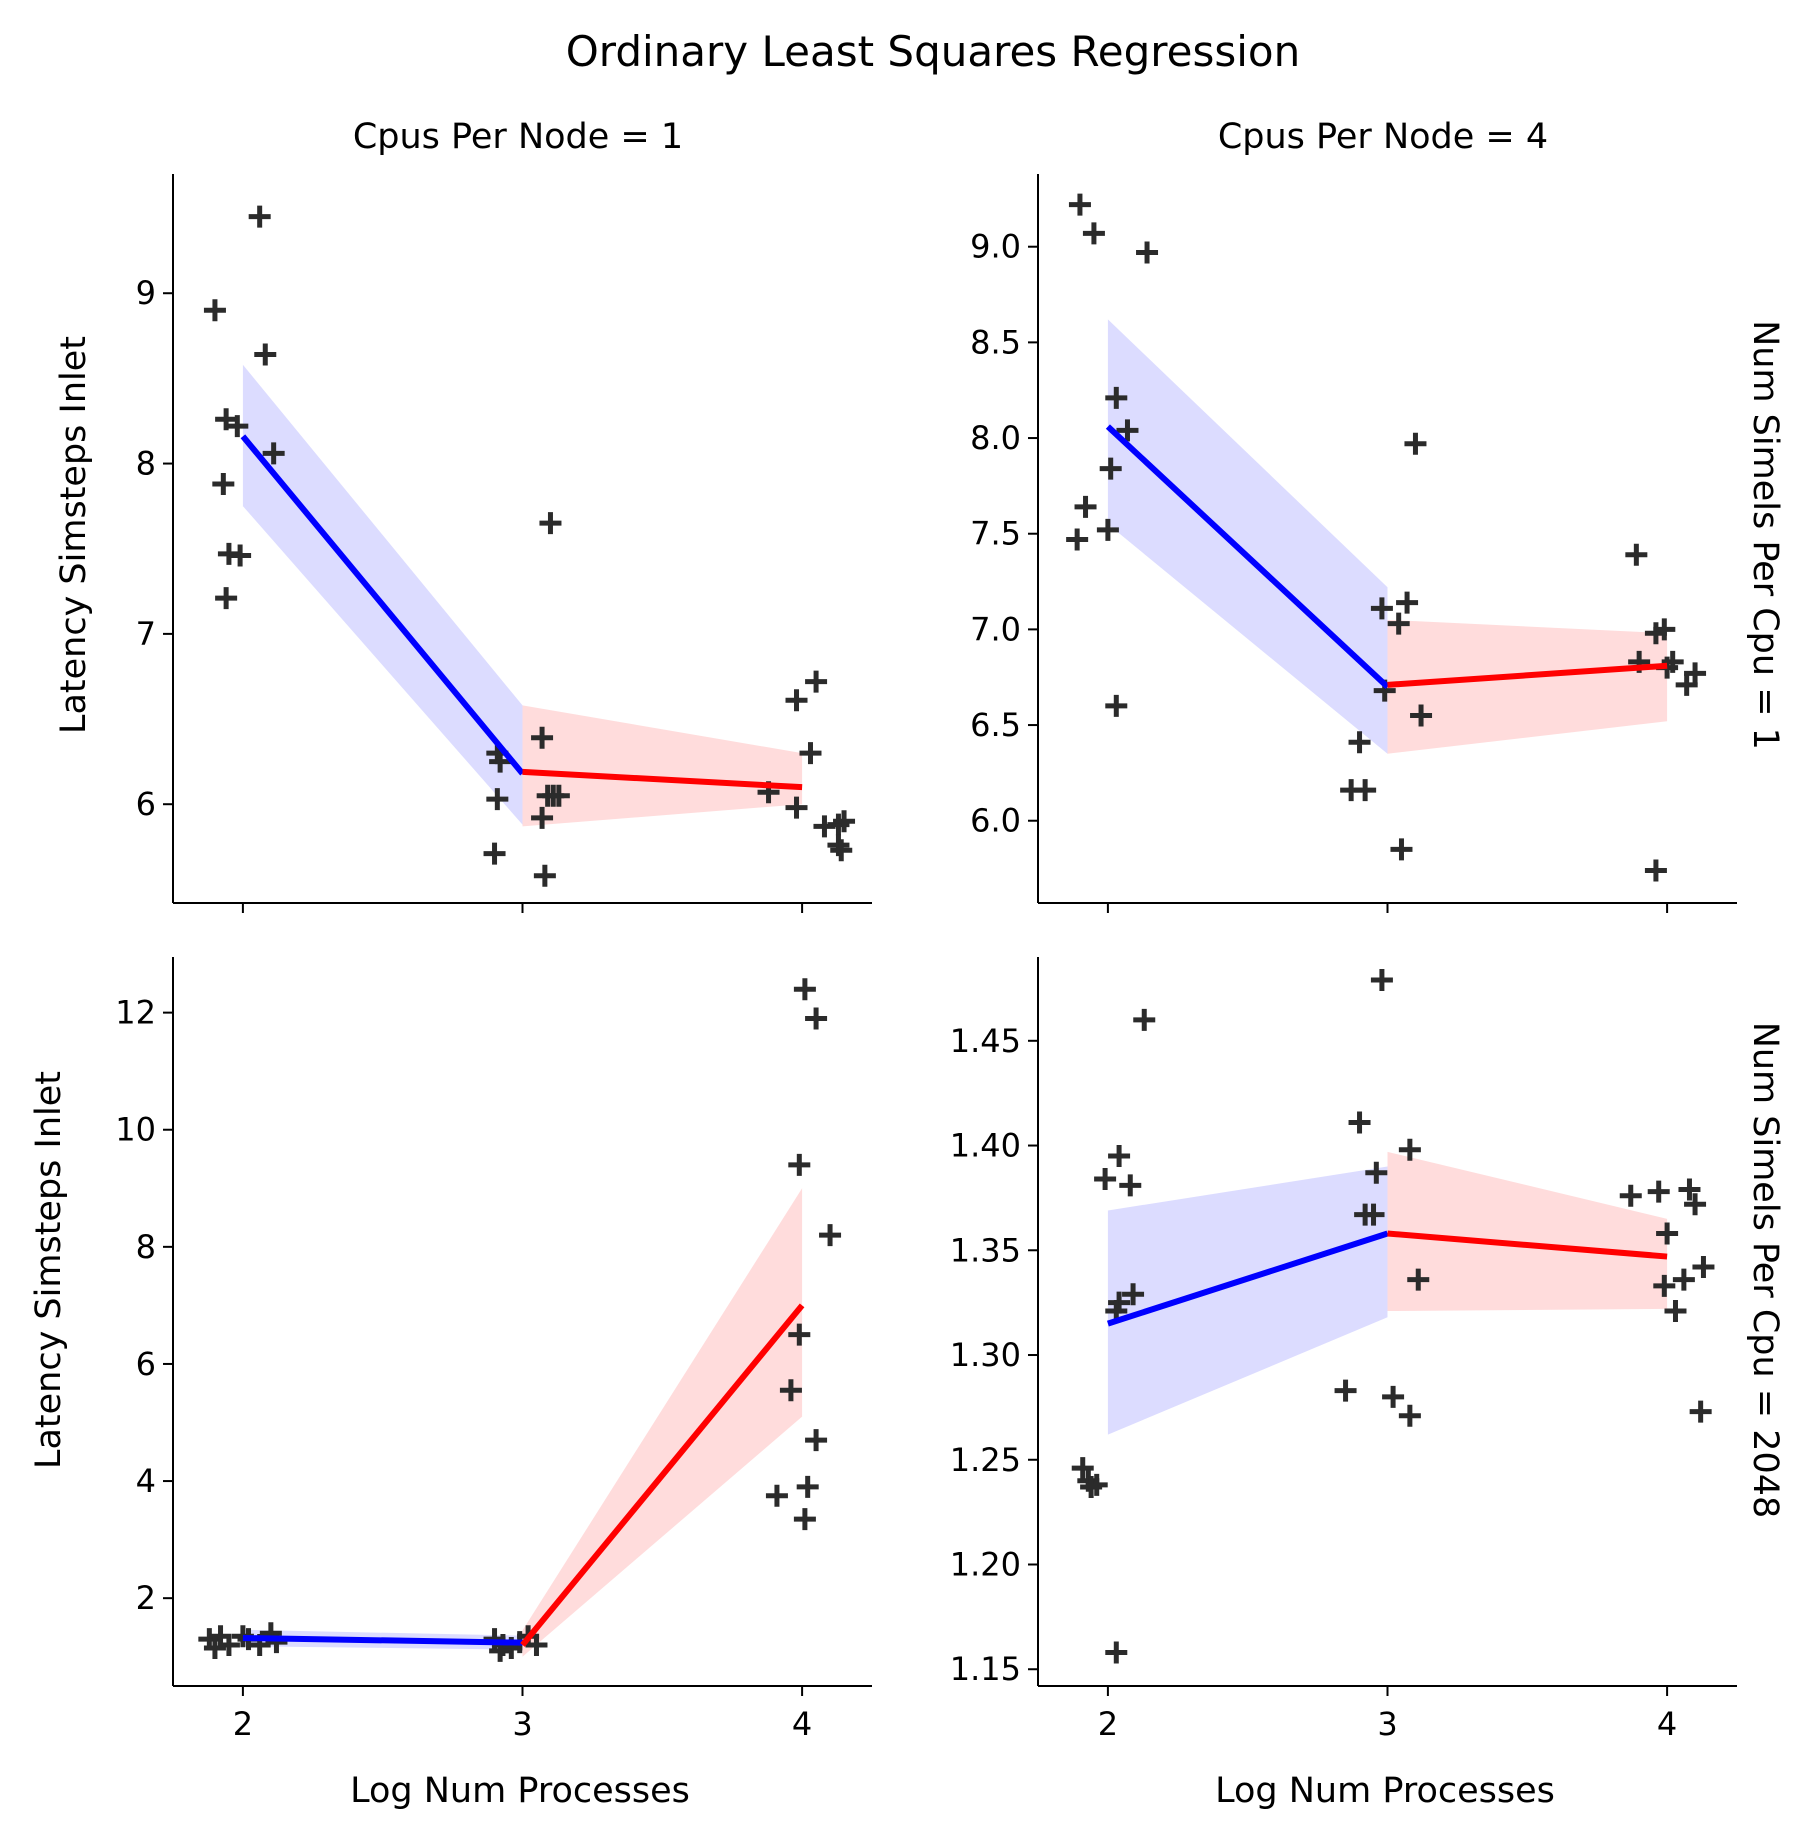 This screenshot has height=1838, width=1815. Describe the element at coordinates (135, 1013) in the screenshot. I see `y-tick-label: 12` at that location.